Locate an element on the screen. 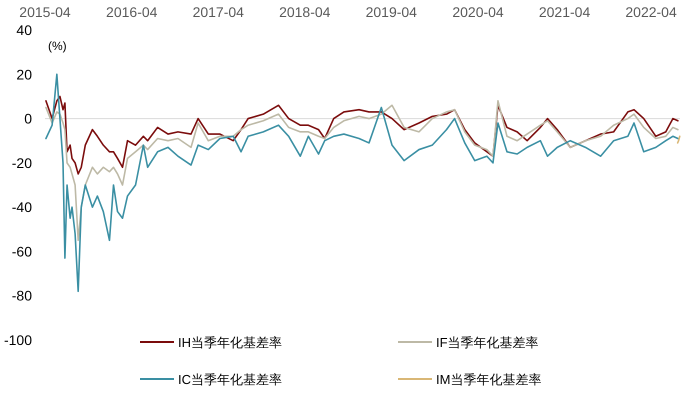 This screenshot has height=398, width=700. x-tick-label: 2018-04 is located at coordinates (305, 12).